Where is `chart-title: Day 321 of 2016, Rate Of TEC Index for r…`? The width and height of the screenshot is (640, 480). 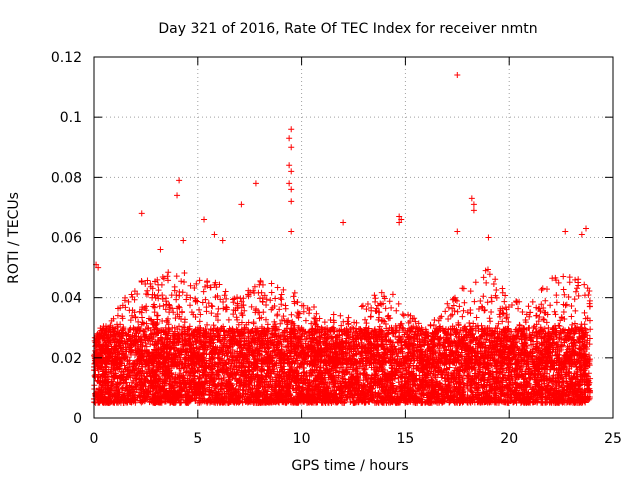
chart-title: Day 321 of 2016, Rate Of TEC Index for r… is located at coordinates (347, 29).